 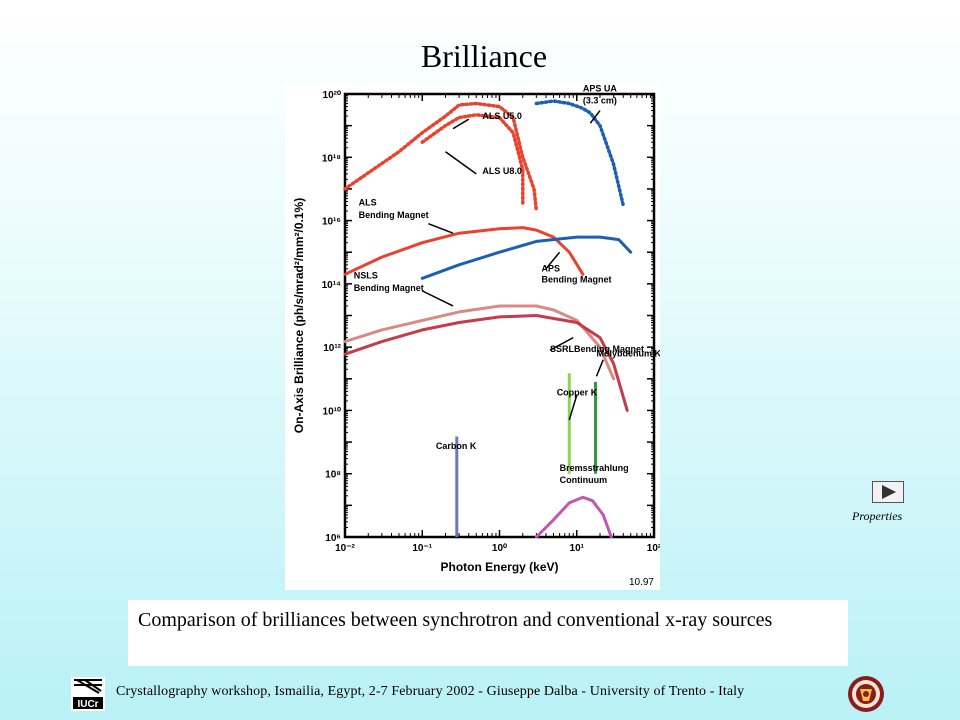 I want to click on properties-label: Properties, so click(x=877, y=516).